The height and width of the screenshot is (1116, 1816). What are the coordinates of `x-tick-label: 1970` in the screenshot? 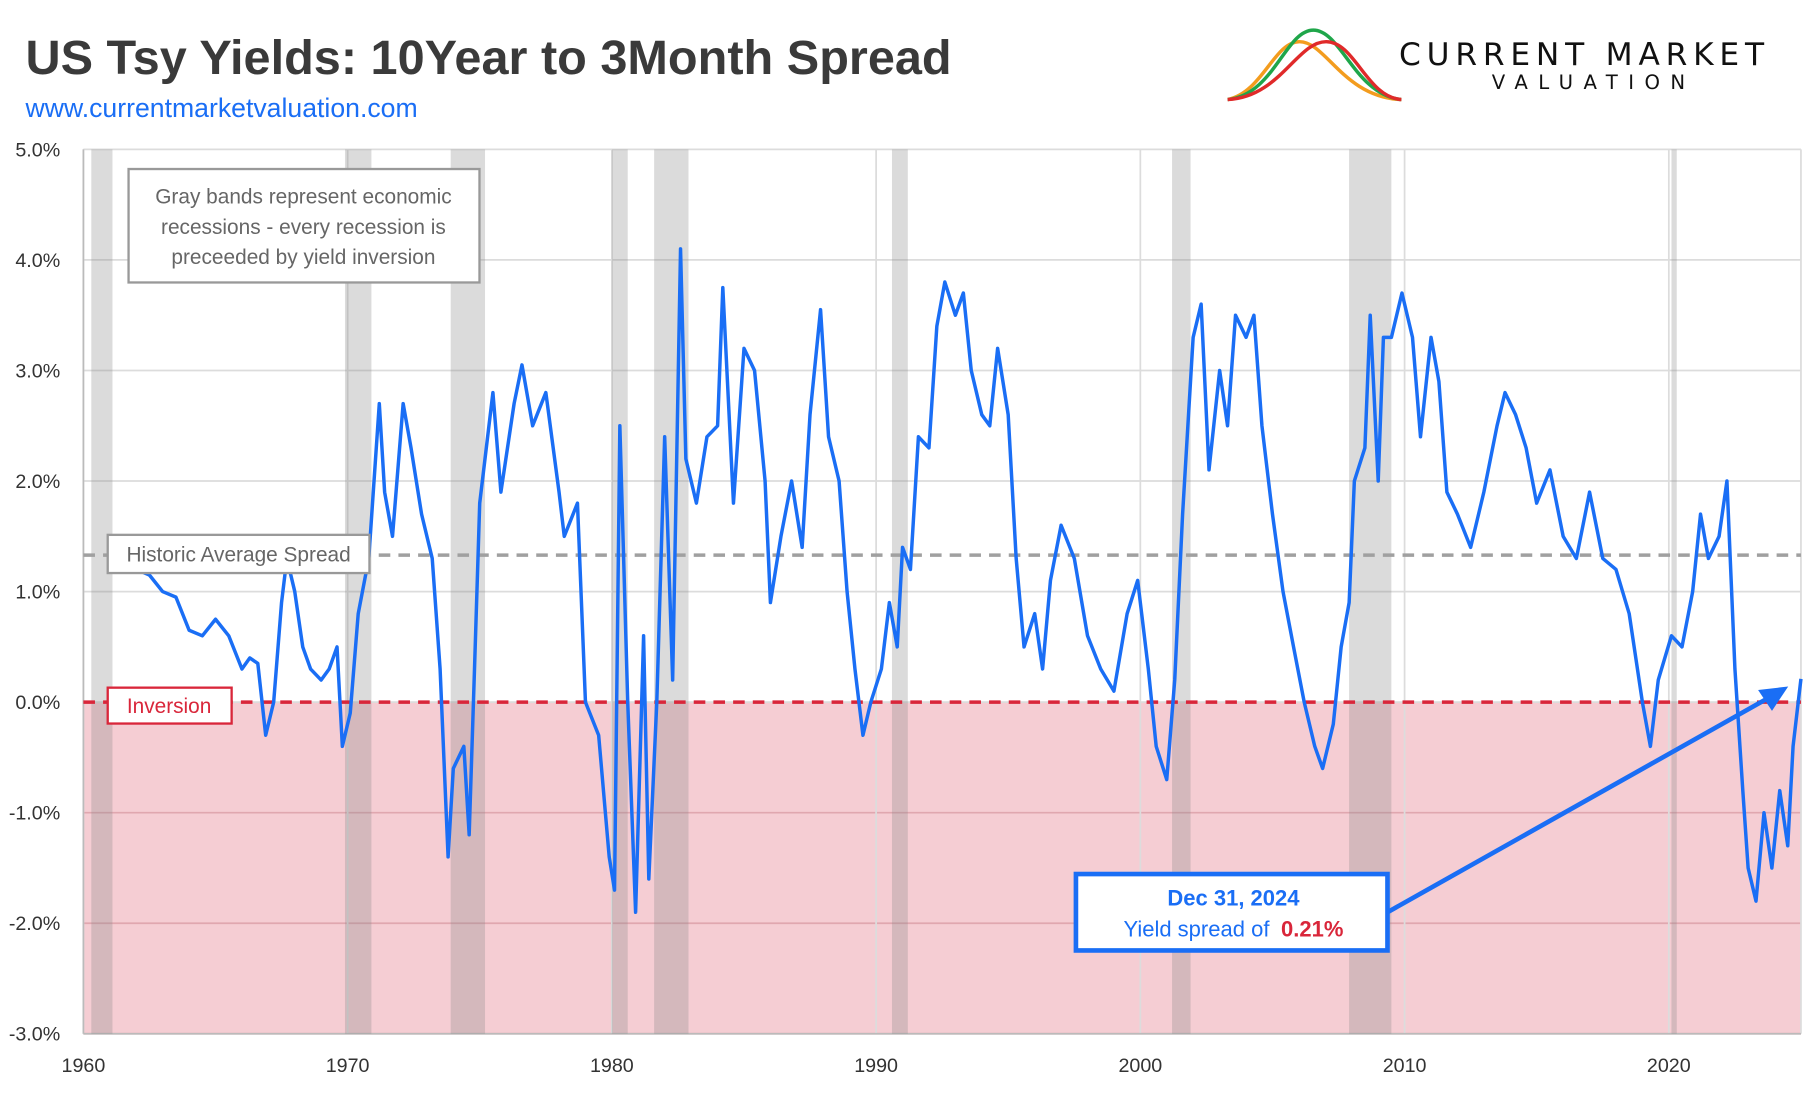 It's located at (348, 1066).